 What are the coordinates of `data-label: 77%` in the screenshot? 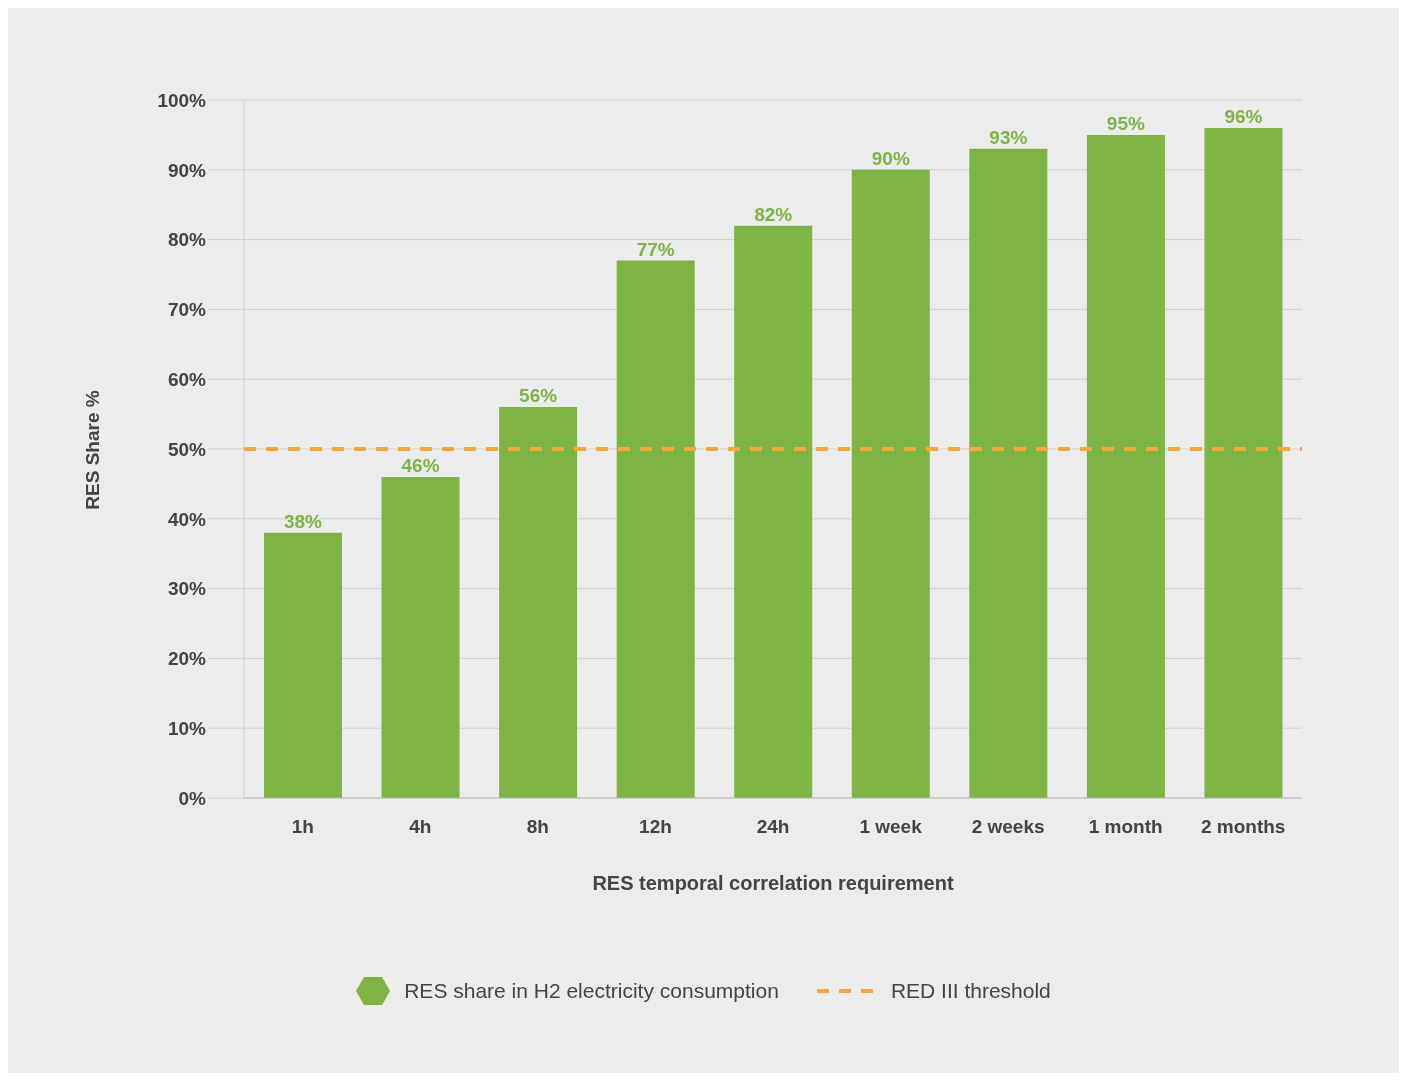 It's located at (655, 249).